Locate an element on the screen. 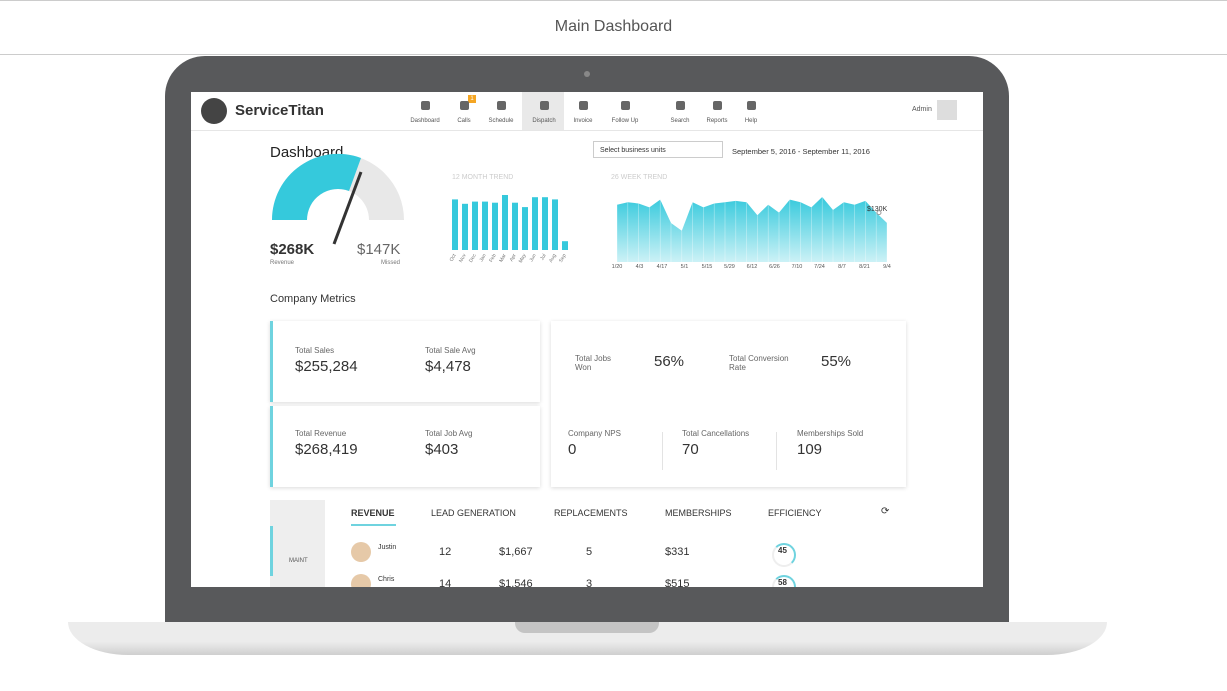 The width and height of the screenshot is (1227, 691). card-sales is located at coordinates (405, 361).